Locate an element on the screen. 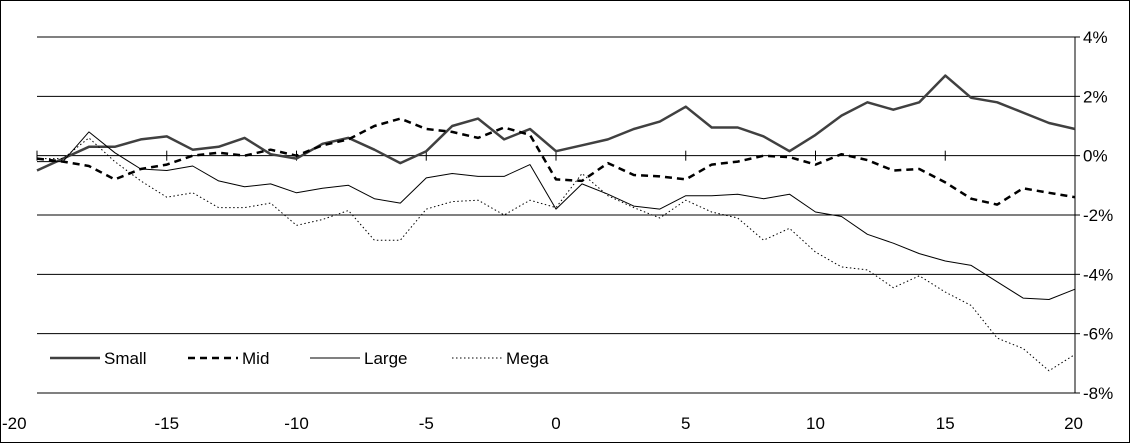  x-tick-label: -10 is located at coordinates (296, 423).